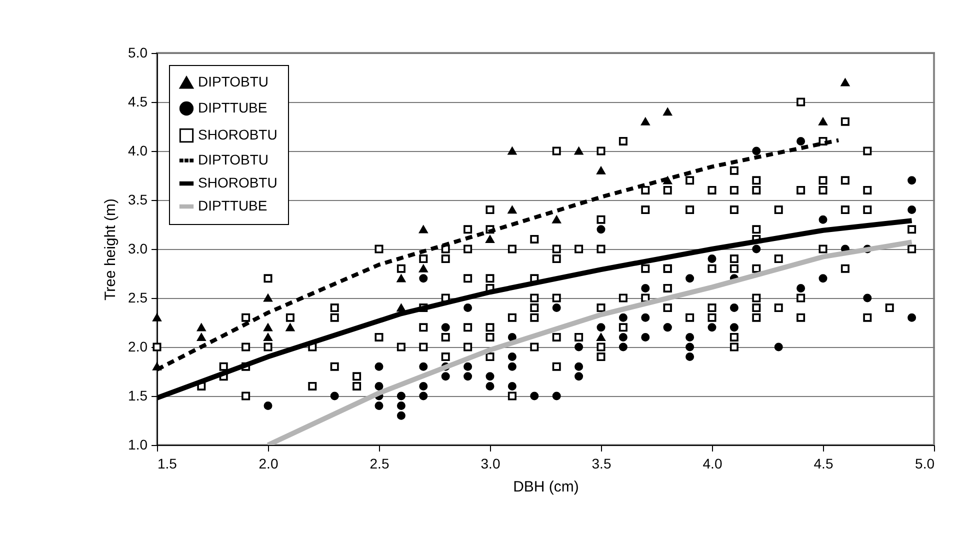 The image size is (977, 535). What do you see at coordinates (138, 102) in the screenshot?
I see `y-tick-label: 4.5` at bounding box center [138, 102].